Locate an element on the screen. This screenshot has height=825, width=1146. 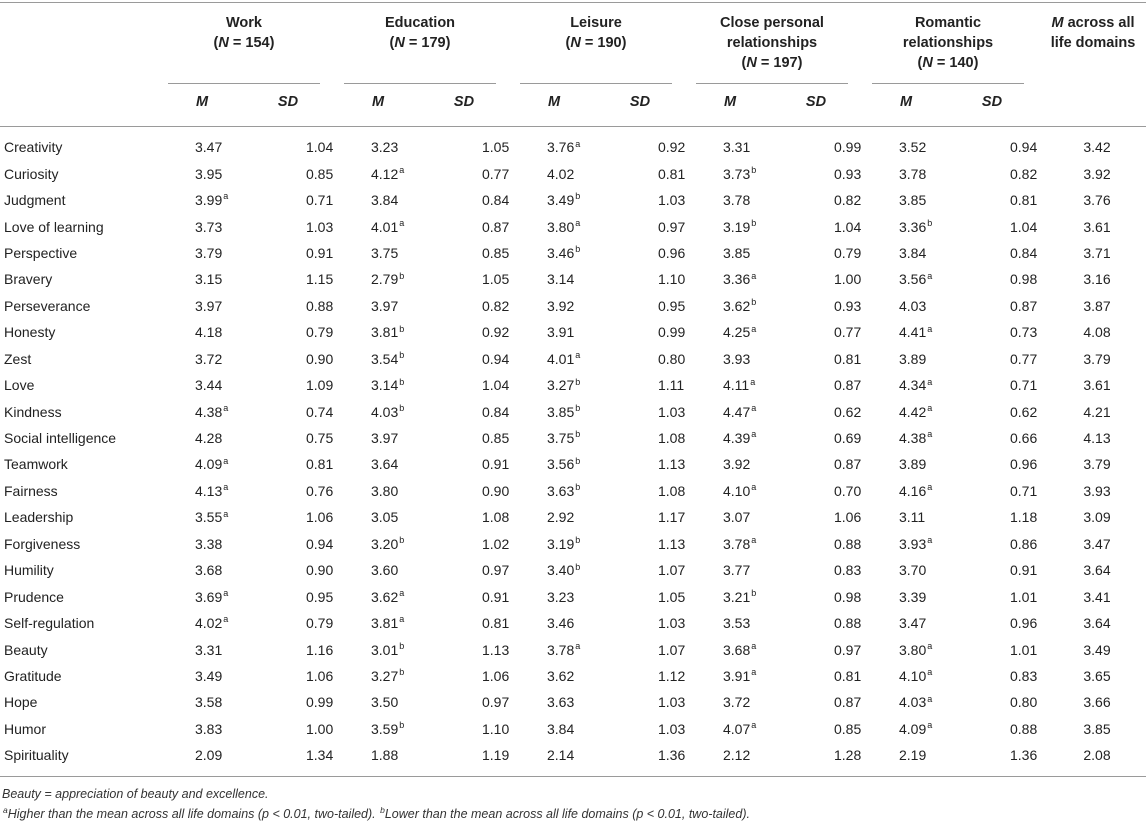
cell-value: 0.91 is located at coordinates (1024, 570).